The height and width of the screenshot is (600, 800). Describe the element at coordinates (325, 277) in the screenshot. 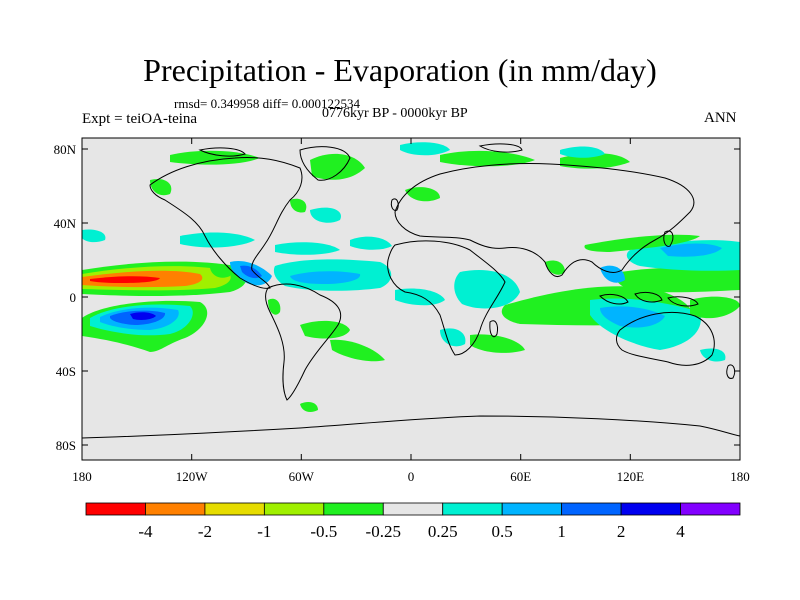

I see `atlantic-itcz-blue` at that location.